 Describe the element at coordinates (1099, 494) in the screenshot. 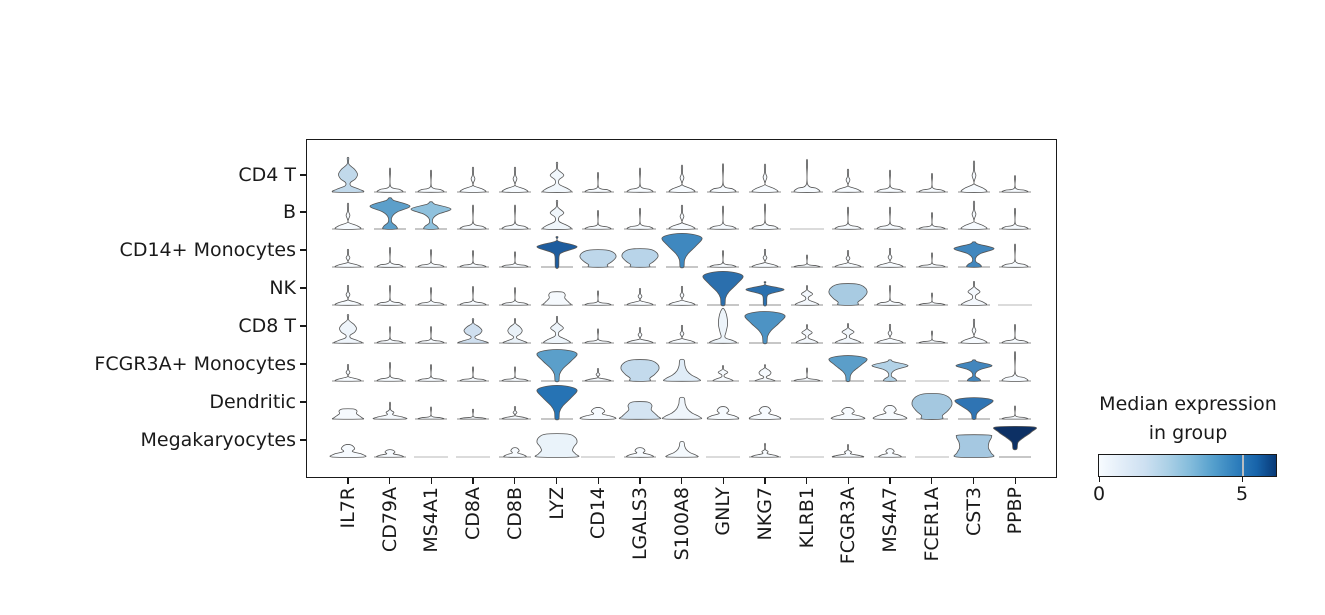

I see `colorbar-tick-label: 0` at that location.